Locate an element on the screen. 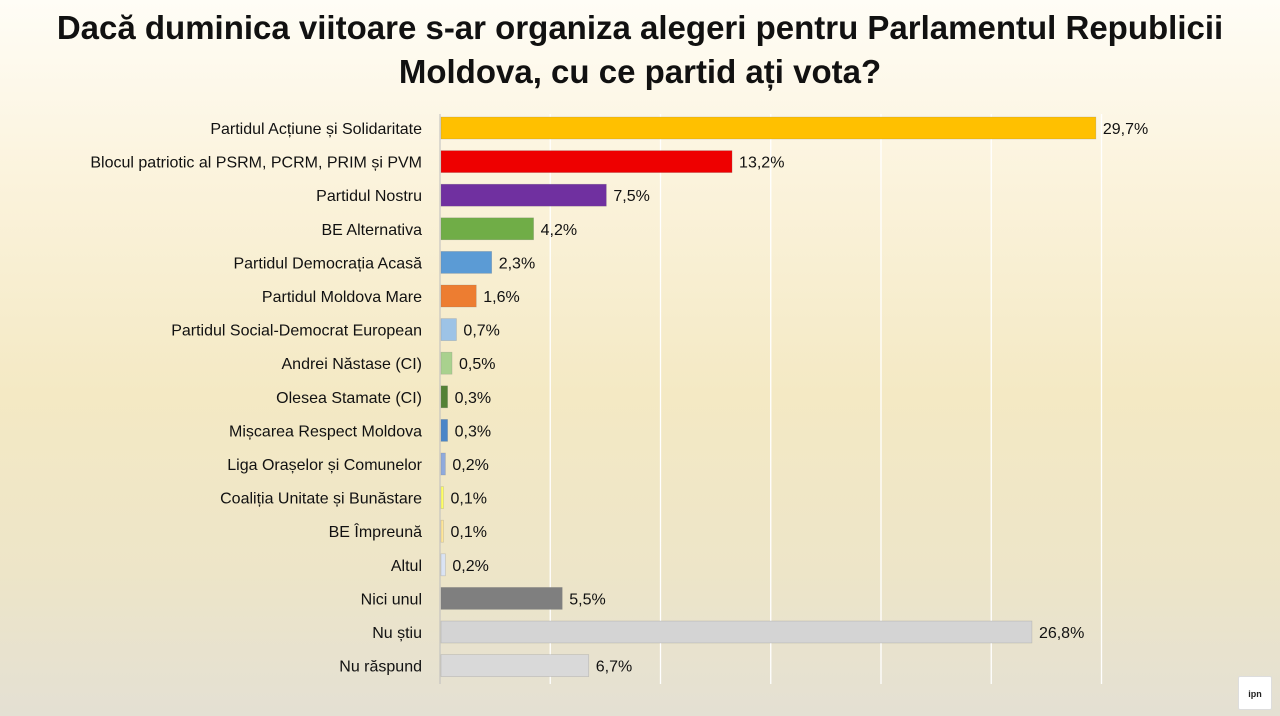 Image resolution: width=1280 pixels, height=716 pixels. bar-partidul-social-democrat-european is located at coordinates (448, 329).